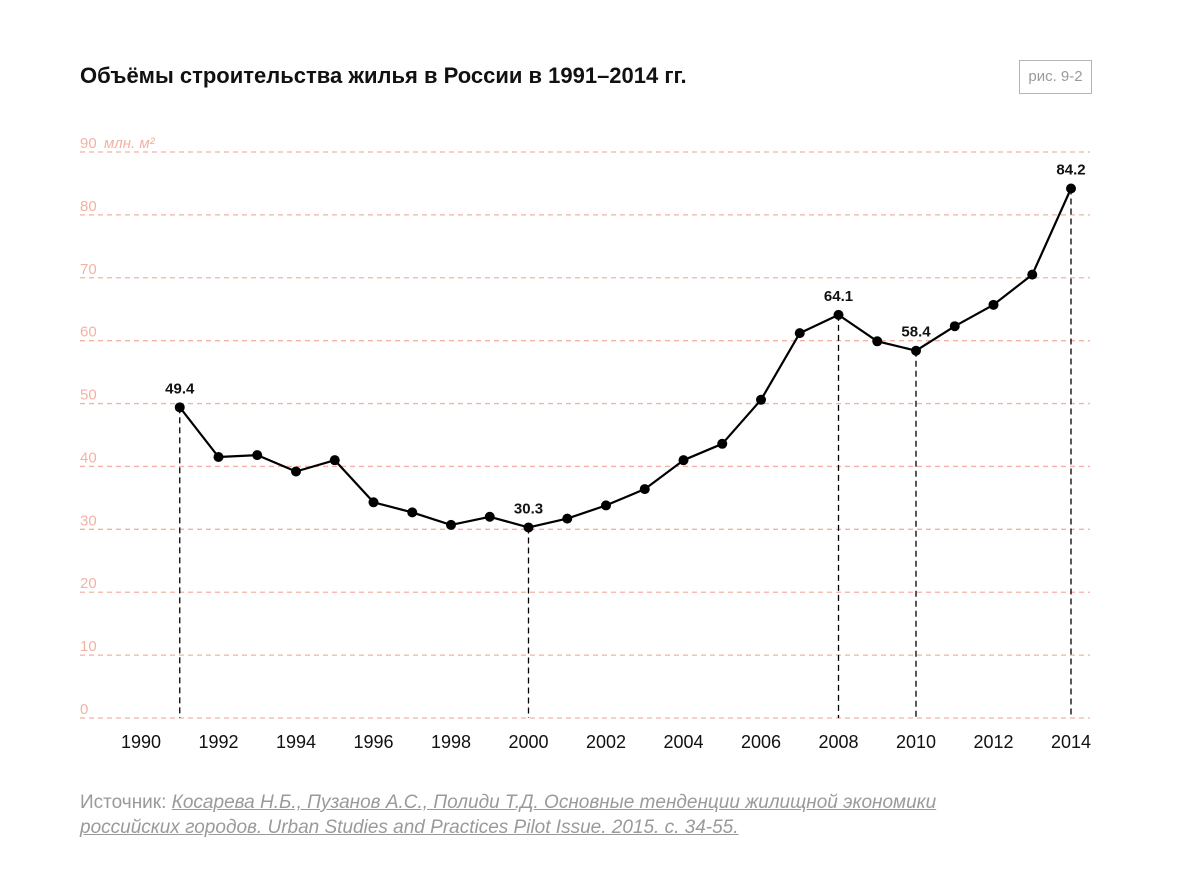 This screenshot has width=1190, height=896. What do you see at coordinates (180, 388) in the screenshot?
I see `data-label: 49.4` at bounding box center [180, 388].